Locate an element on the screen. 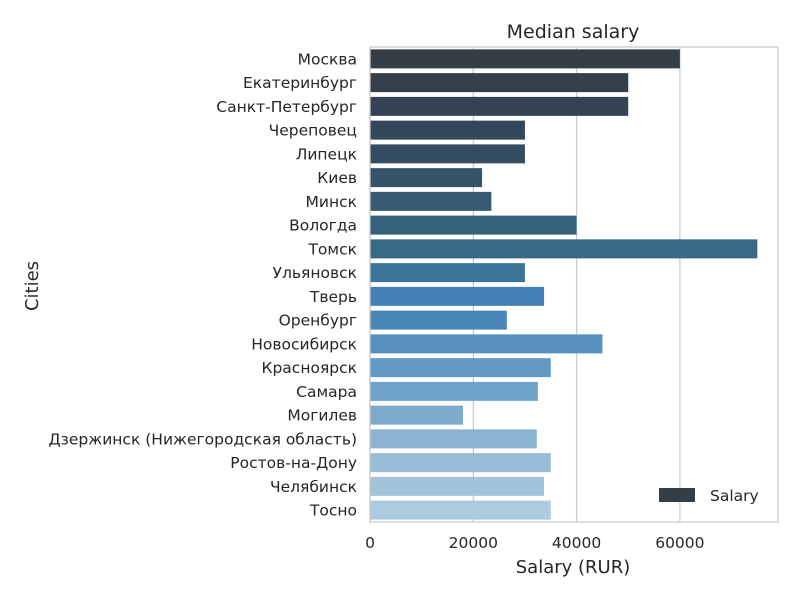 The width and height of the screenshot is (800, 600). y-tick-label: Томск is located at coordinates (332, 249).